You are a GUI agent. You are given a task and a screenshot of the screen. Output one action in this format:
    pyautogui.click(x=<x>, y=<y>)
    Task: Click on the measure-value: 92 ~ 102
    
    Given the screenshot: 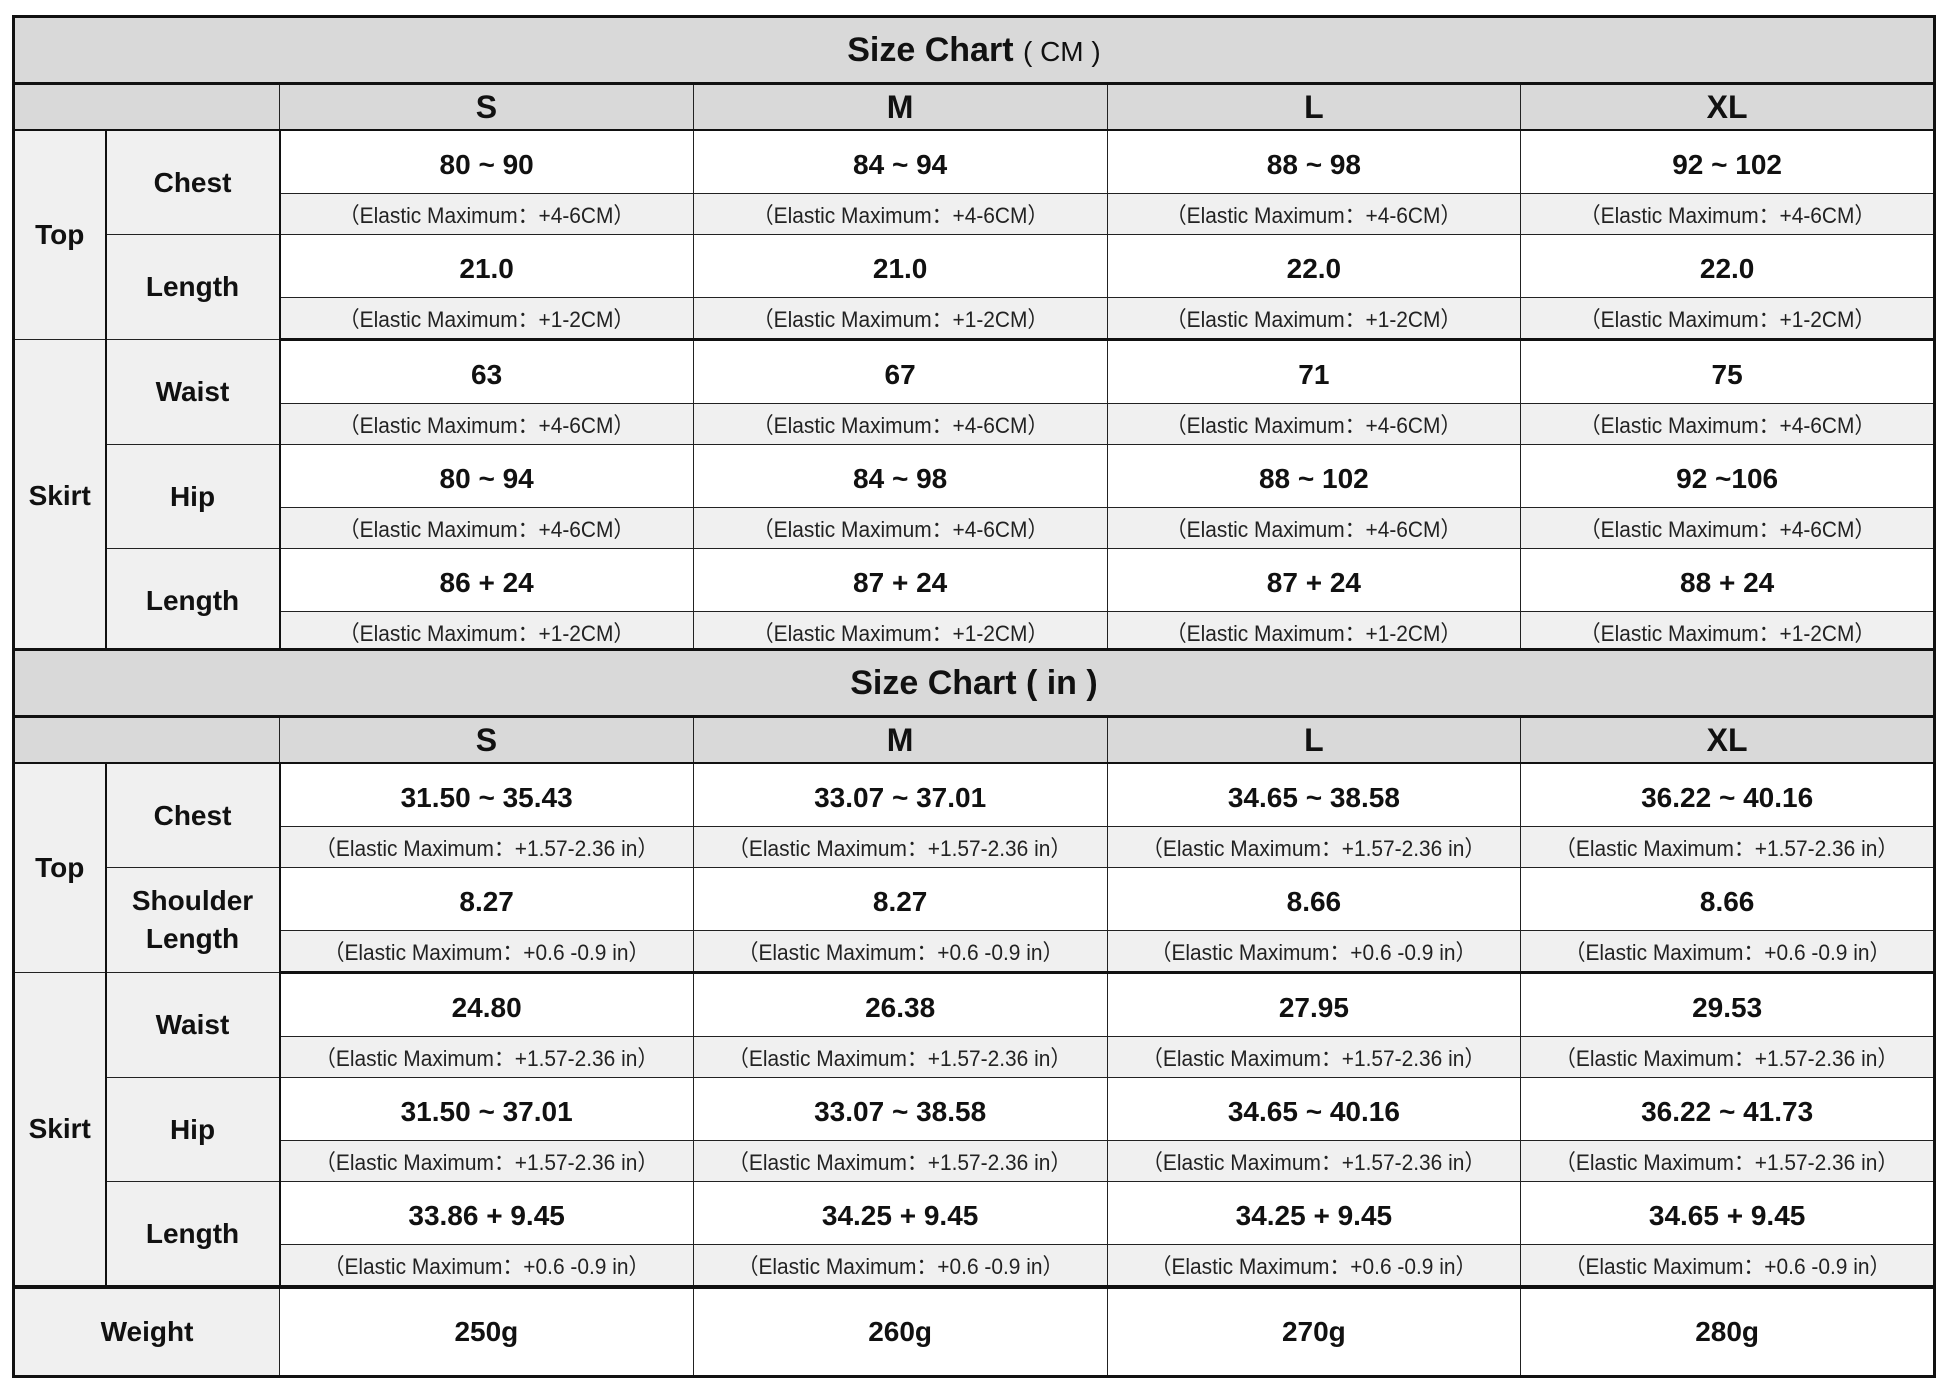 What is the action you would take?
    pyautogui.click(x=1727, y=161)
    